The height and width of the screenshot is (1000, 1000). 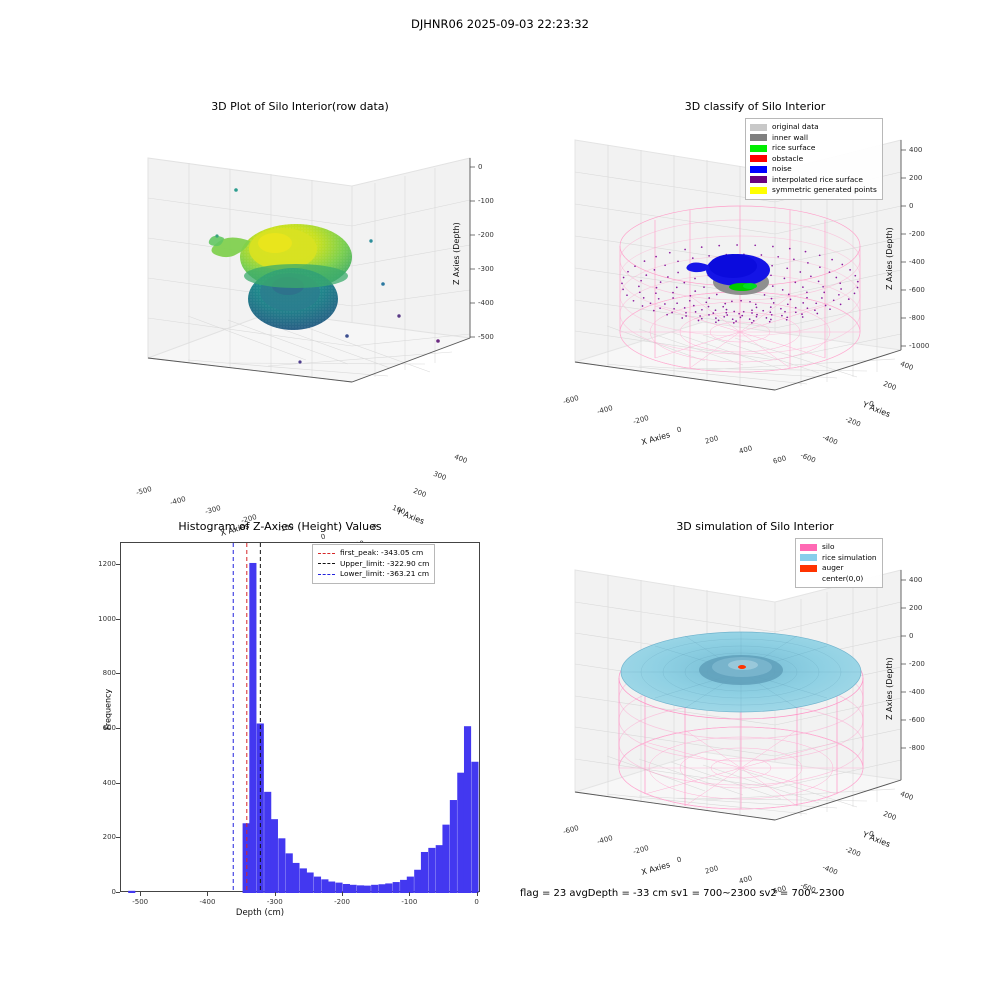 What do you see at coordinates (409, 902) in the screenshot?
I see `histogram-xtick-label: -100` at bounding box center [409, 902].